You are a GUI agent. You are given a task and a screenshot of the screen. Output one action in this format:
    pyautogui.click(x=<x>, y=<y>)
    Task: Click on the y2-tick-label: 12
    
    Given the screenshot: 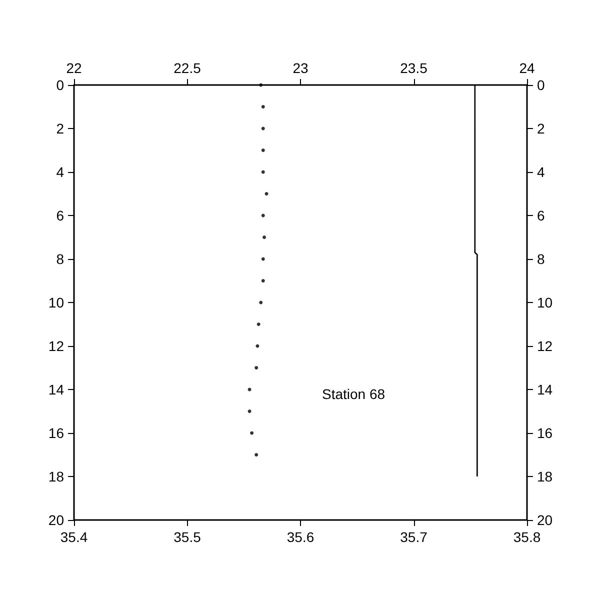 What is the action you would take?
    pyautogui.click(x=545, y=346)
    